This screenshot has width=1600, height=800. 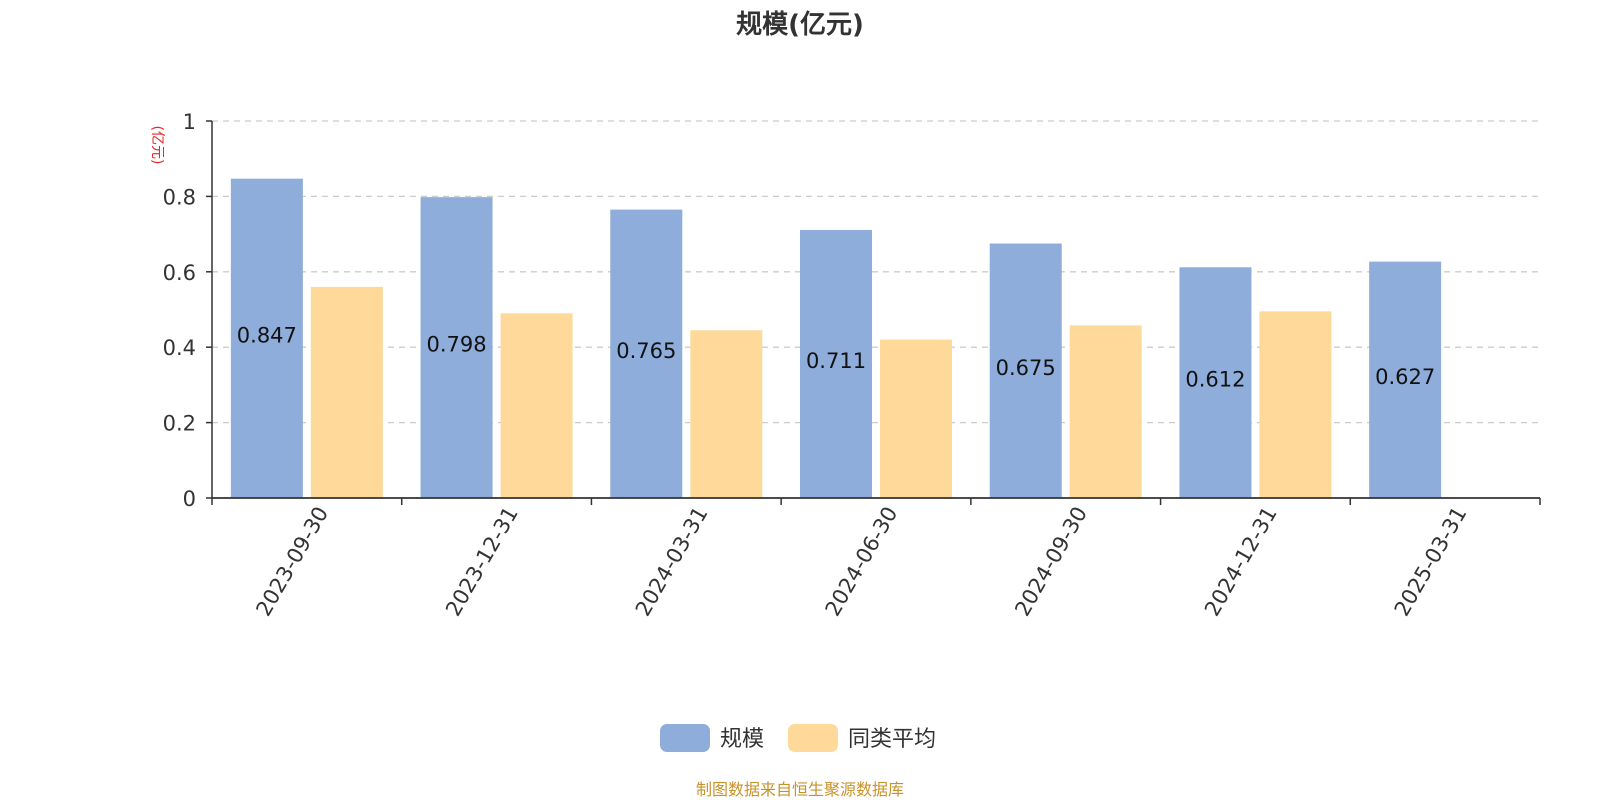 I want to click on legend-label: 规模, so click(x=742, y=739).